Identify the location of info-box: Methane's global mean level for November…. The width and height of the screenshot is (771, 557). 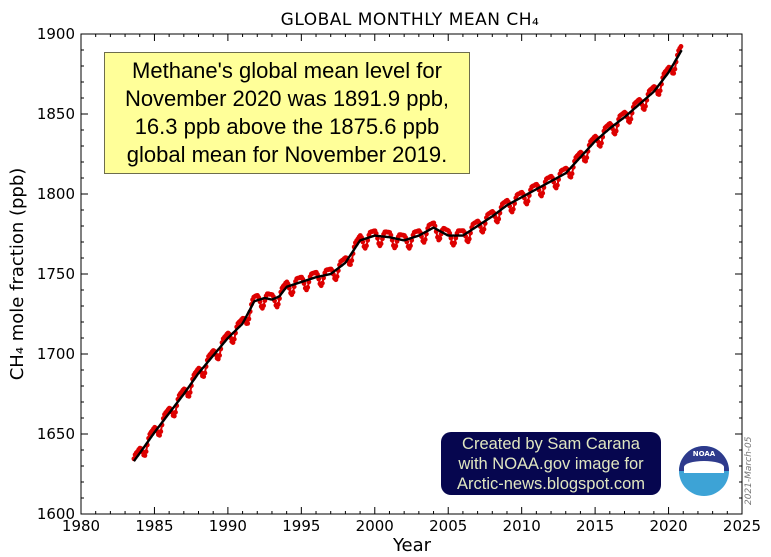
(287, 113).